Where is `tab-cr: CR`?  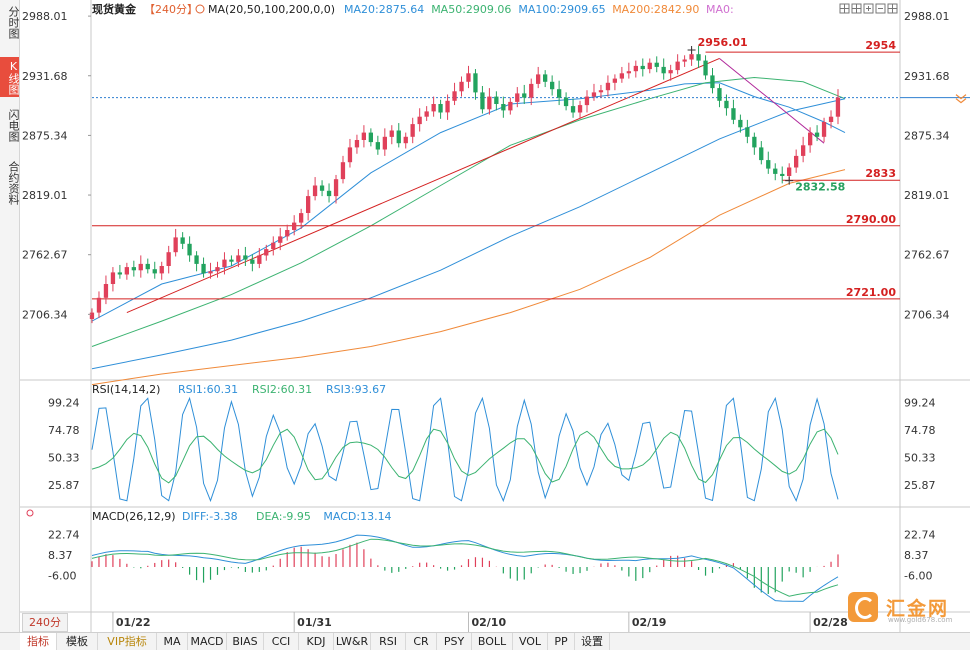
tab-cr: CR is located at coordinates (421, 641).